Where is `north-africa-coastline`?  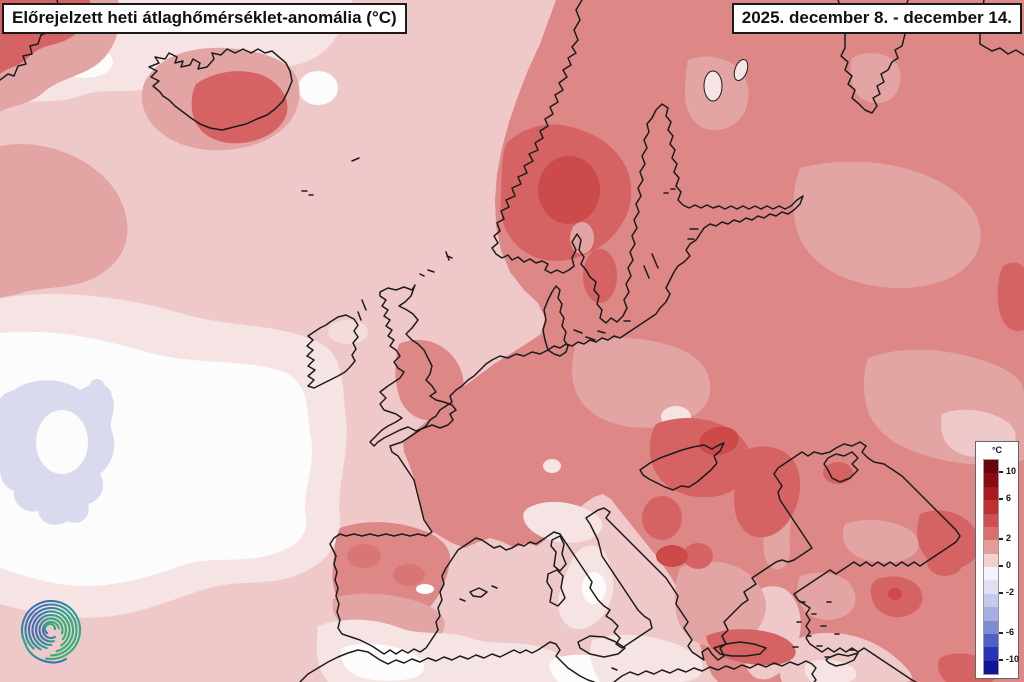 north-africa-coastline is located at coordinates (558, 661).